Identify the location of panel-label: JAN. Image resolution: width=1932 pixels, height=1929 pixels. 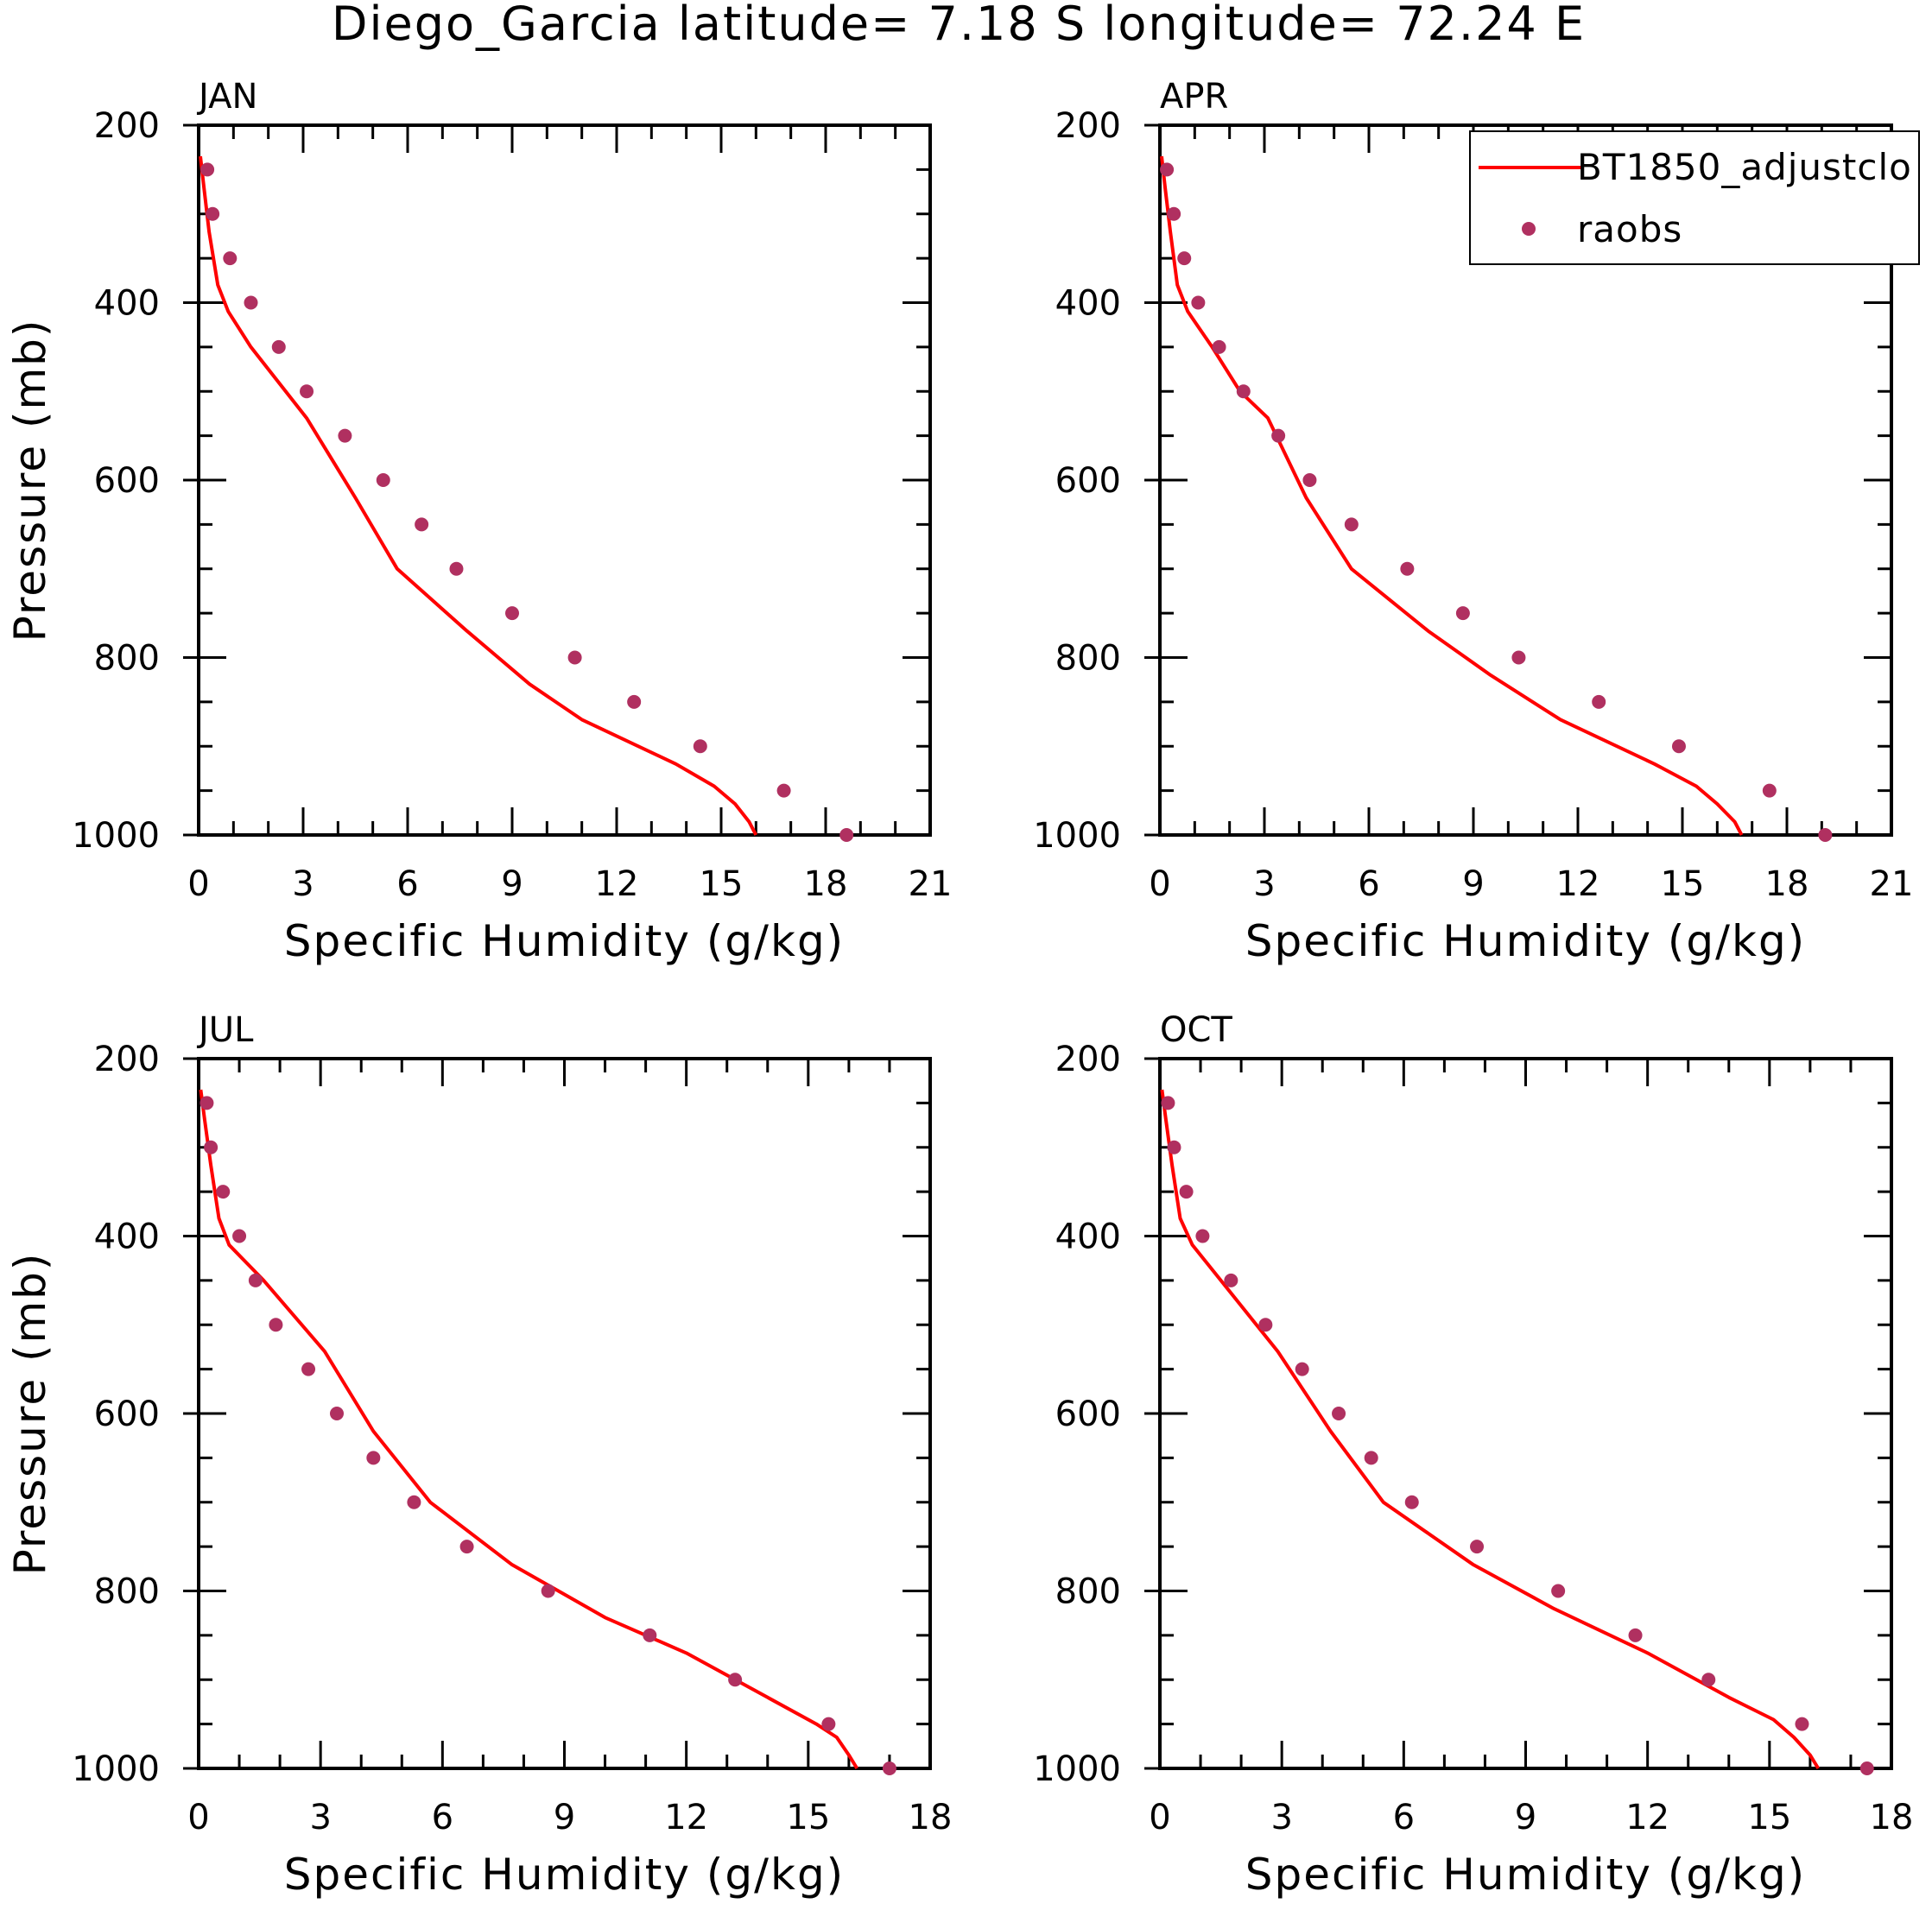
(227, 97).